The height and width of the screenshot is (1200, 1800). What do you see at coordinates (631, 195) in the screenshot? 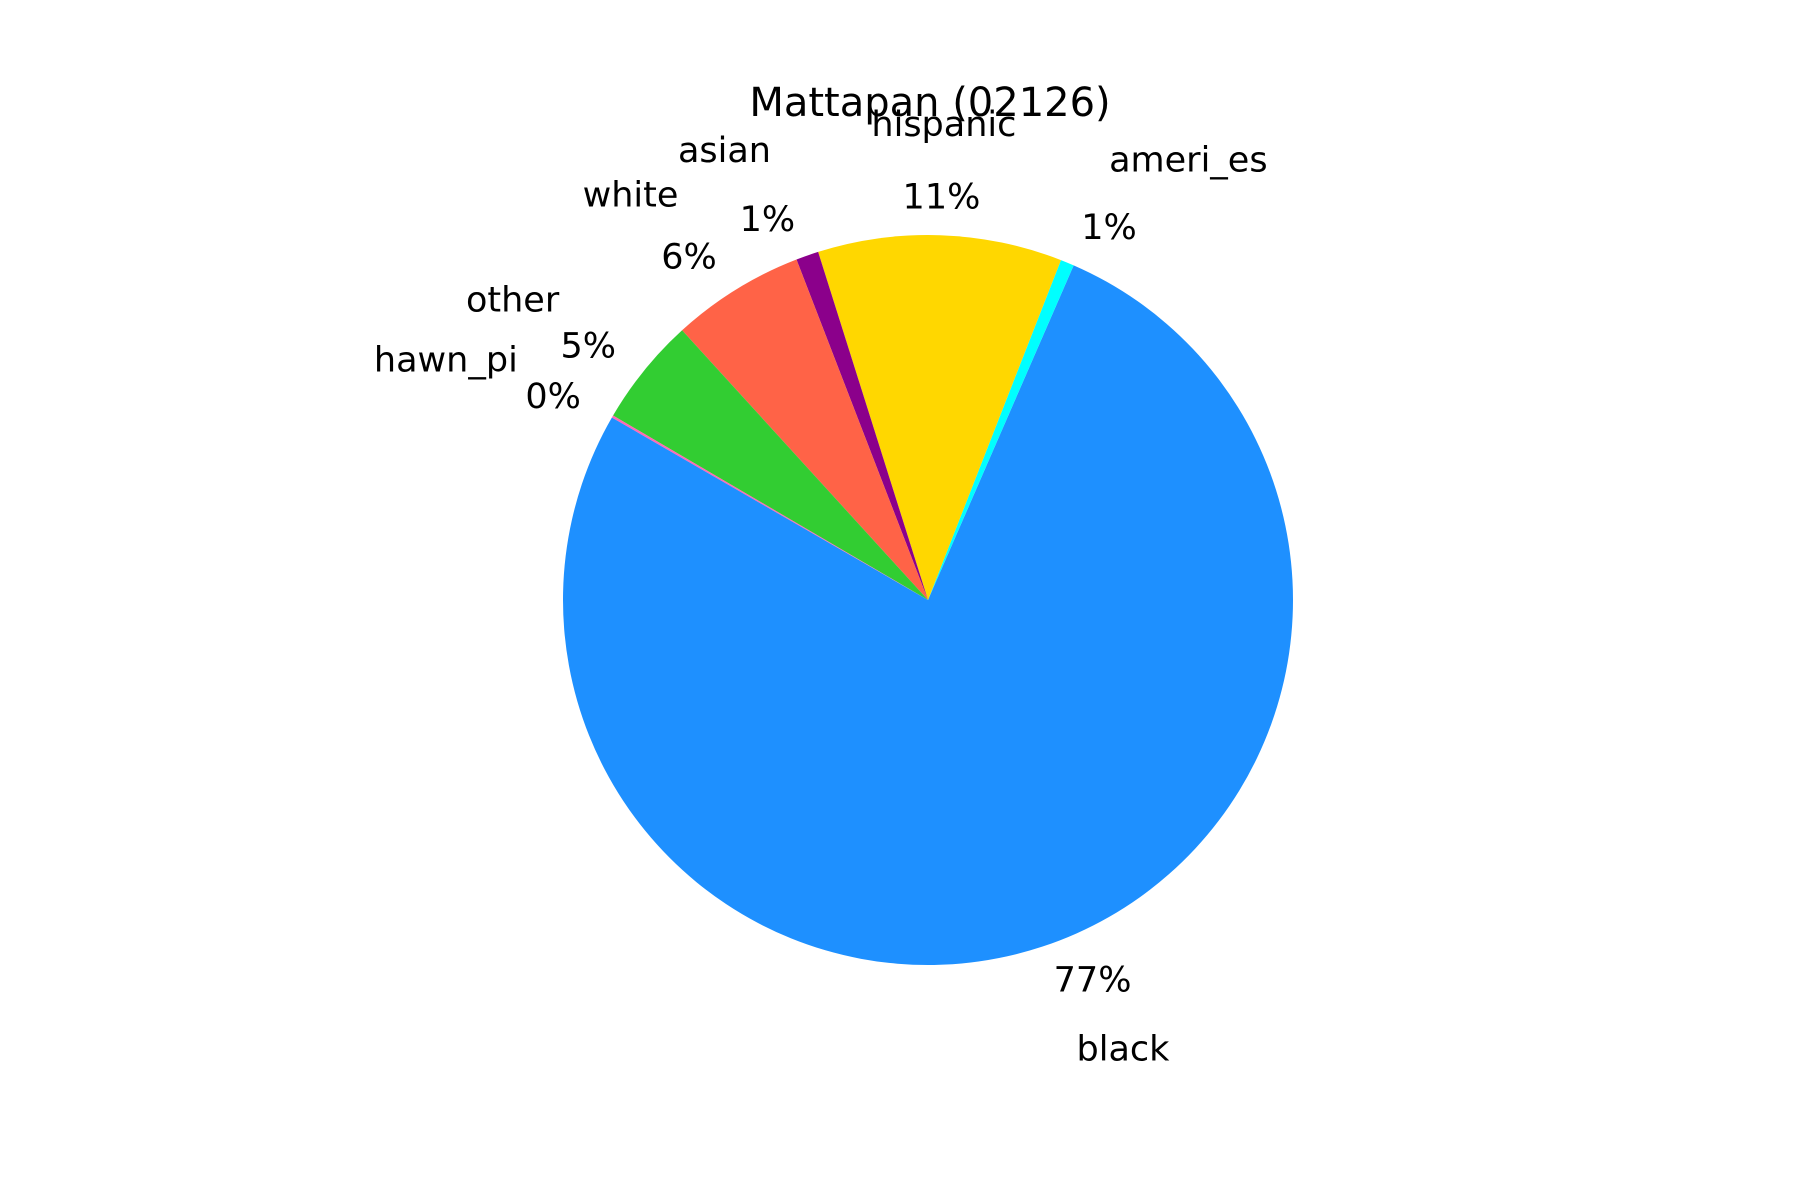
I see `slice-label-white: white` at bounding box center [631, 195].